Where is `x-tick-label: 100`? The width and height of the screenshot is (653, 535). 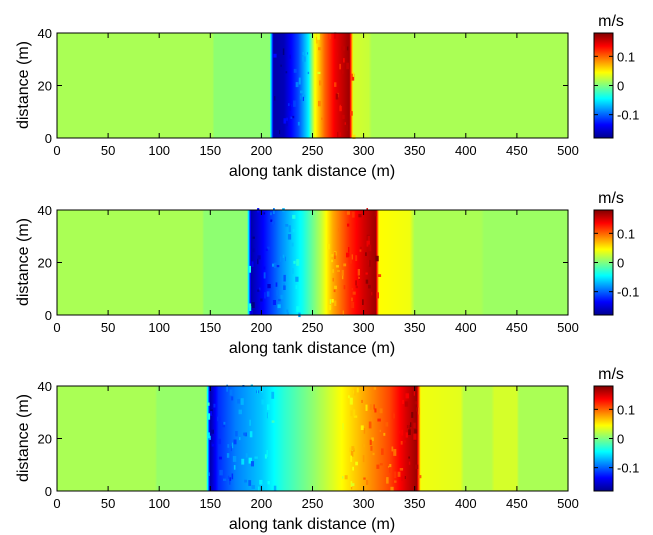
x-tick-label: 100 is located at coordinates (159, 503).